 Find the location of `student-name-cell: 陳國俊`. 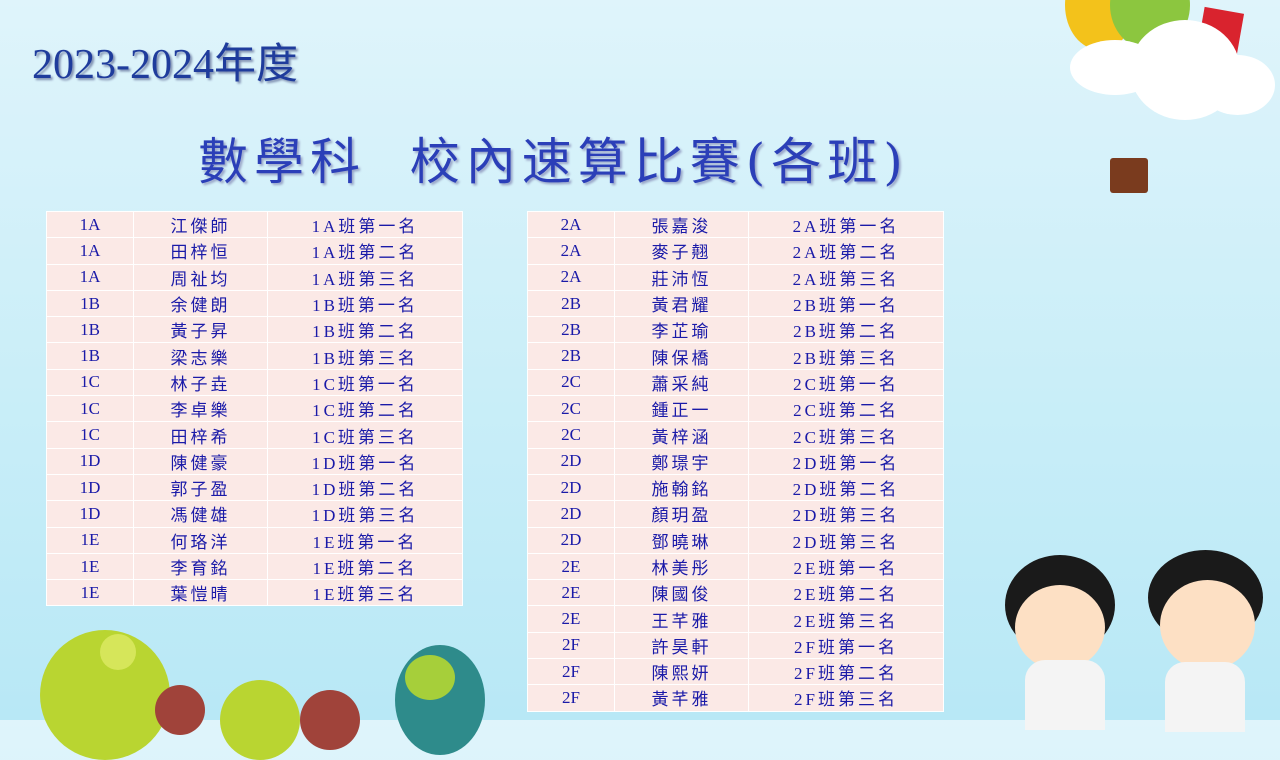

student-name-cell: 陳國俊 is located at coordinates (681, 593).